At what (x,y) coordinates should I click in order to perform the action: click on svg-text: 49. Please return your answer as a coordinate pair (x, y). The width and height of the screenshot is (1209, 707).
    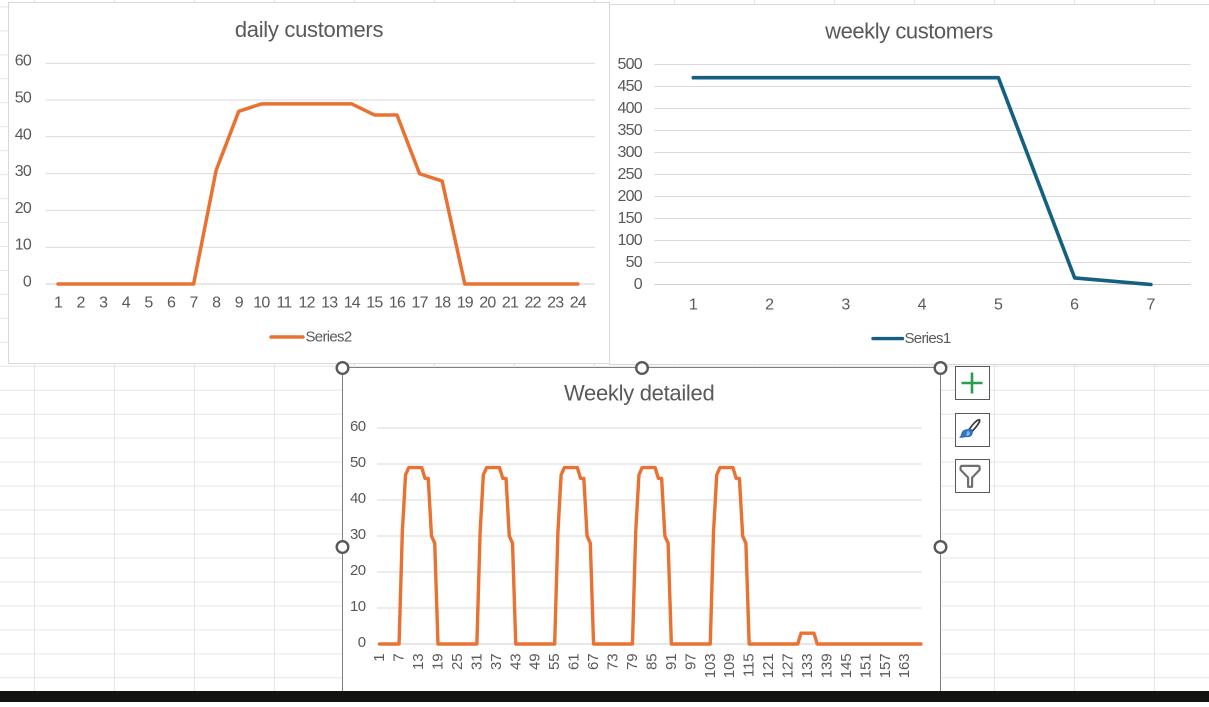
    Looking at the image, I should click on (535, 662).